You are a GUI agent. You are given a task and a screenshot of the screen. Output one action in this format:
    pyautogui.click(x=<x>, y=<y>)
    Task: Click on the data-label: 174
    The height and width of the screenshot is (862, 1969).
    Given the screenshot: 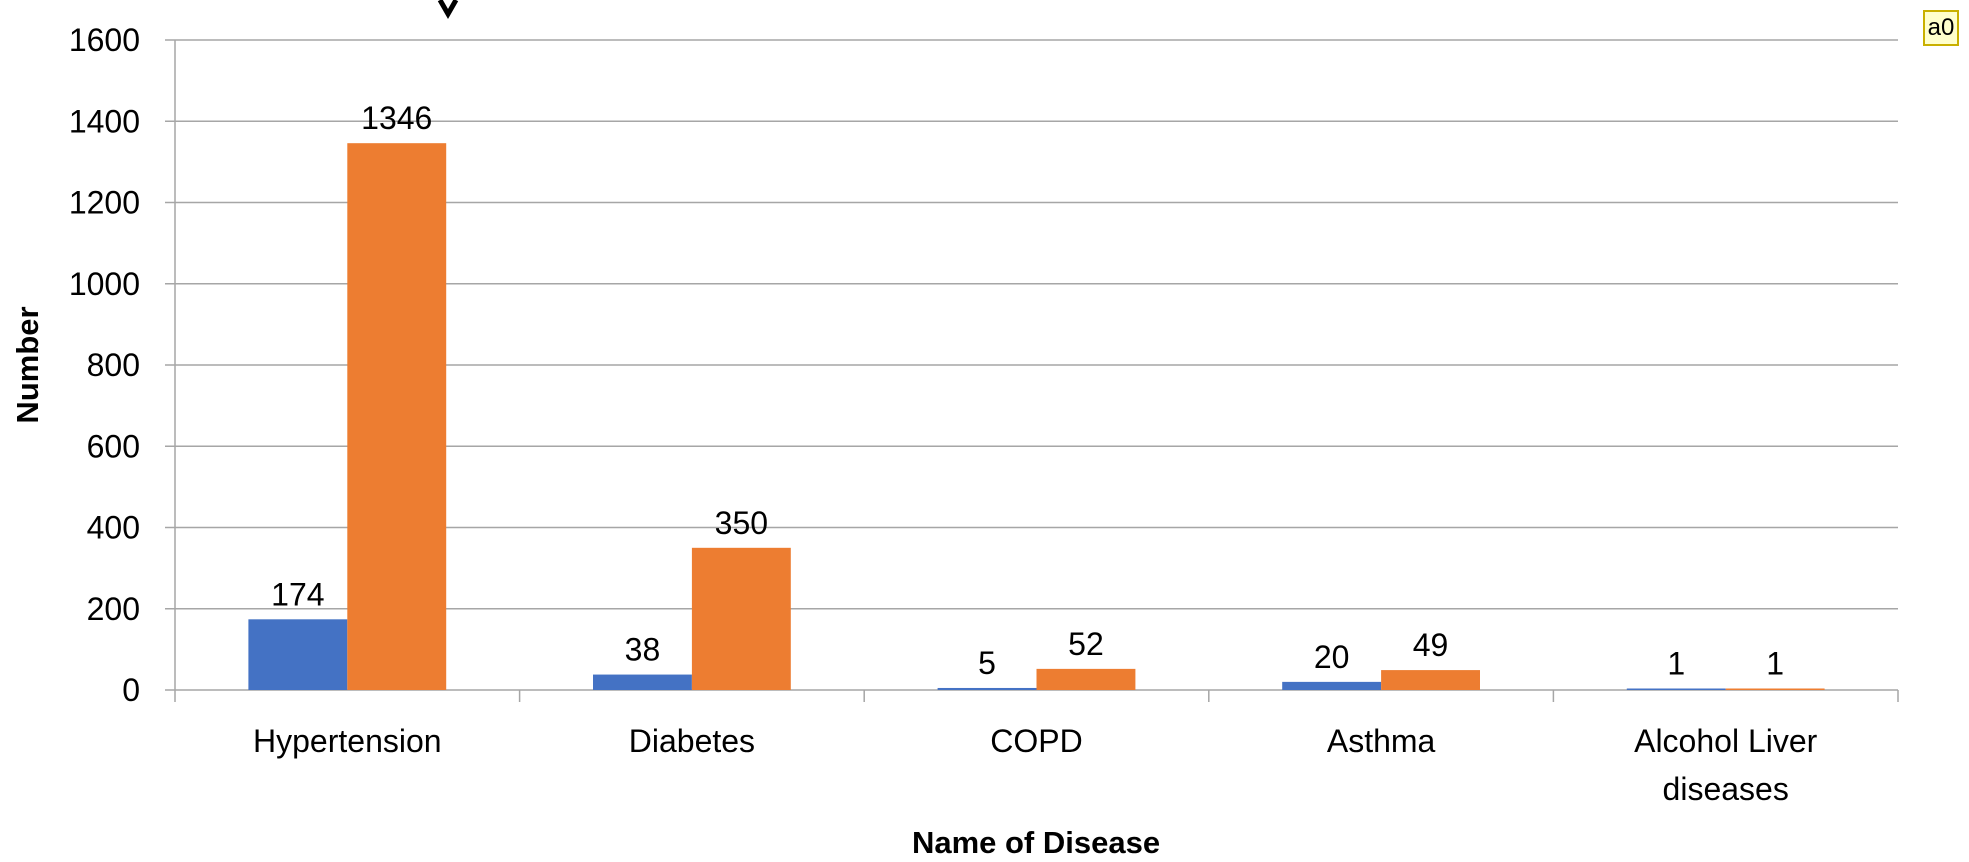 What is the action you would take?
    pyautogui.click(x=297, y=594)
    